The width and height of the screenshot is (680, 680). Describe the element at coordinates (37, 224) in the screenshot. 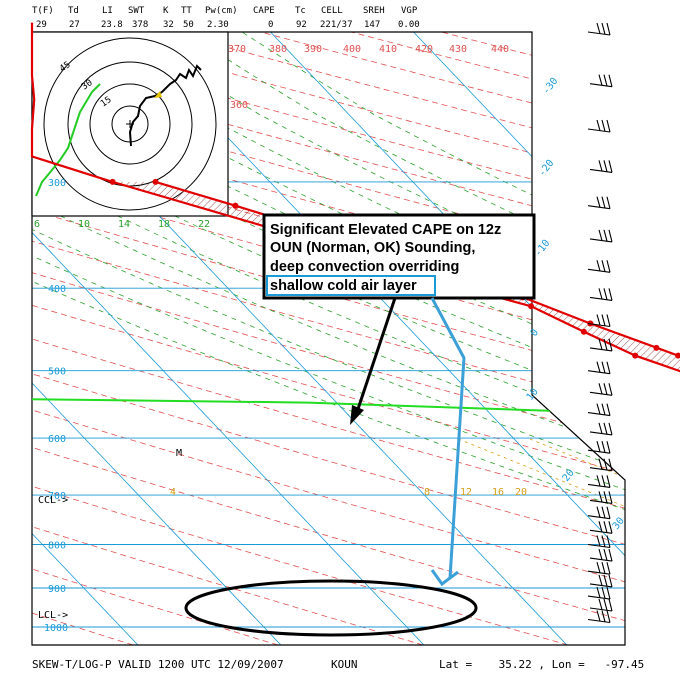

I see `theta-e-label: 6` at that location.